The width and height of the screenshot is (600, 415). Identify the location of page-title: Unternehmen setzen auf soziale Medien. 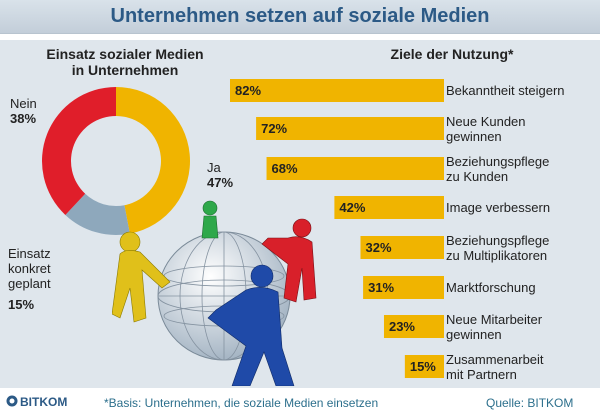
(300, 16).